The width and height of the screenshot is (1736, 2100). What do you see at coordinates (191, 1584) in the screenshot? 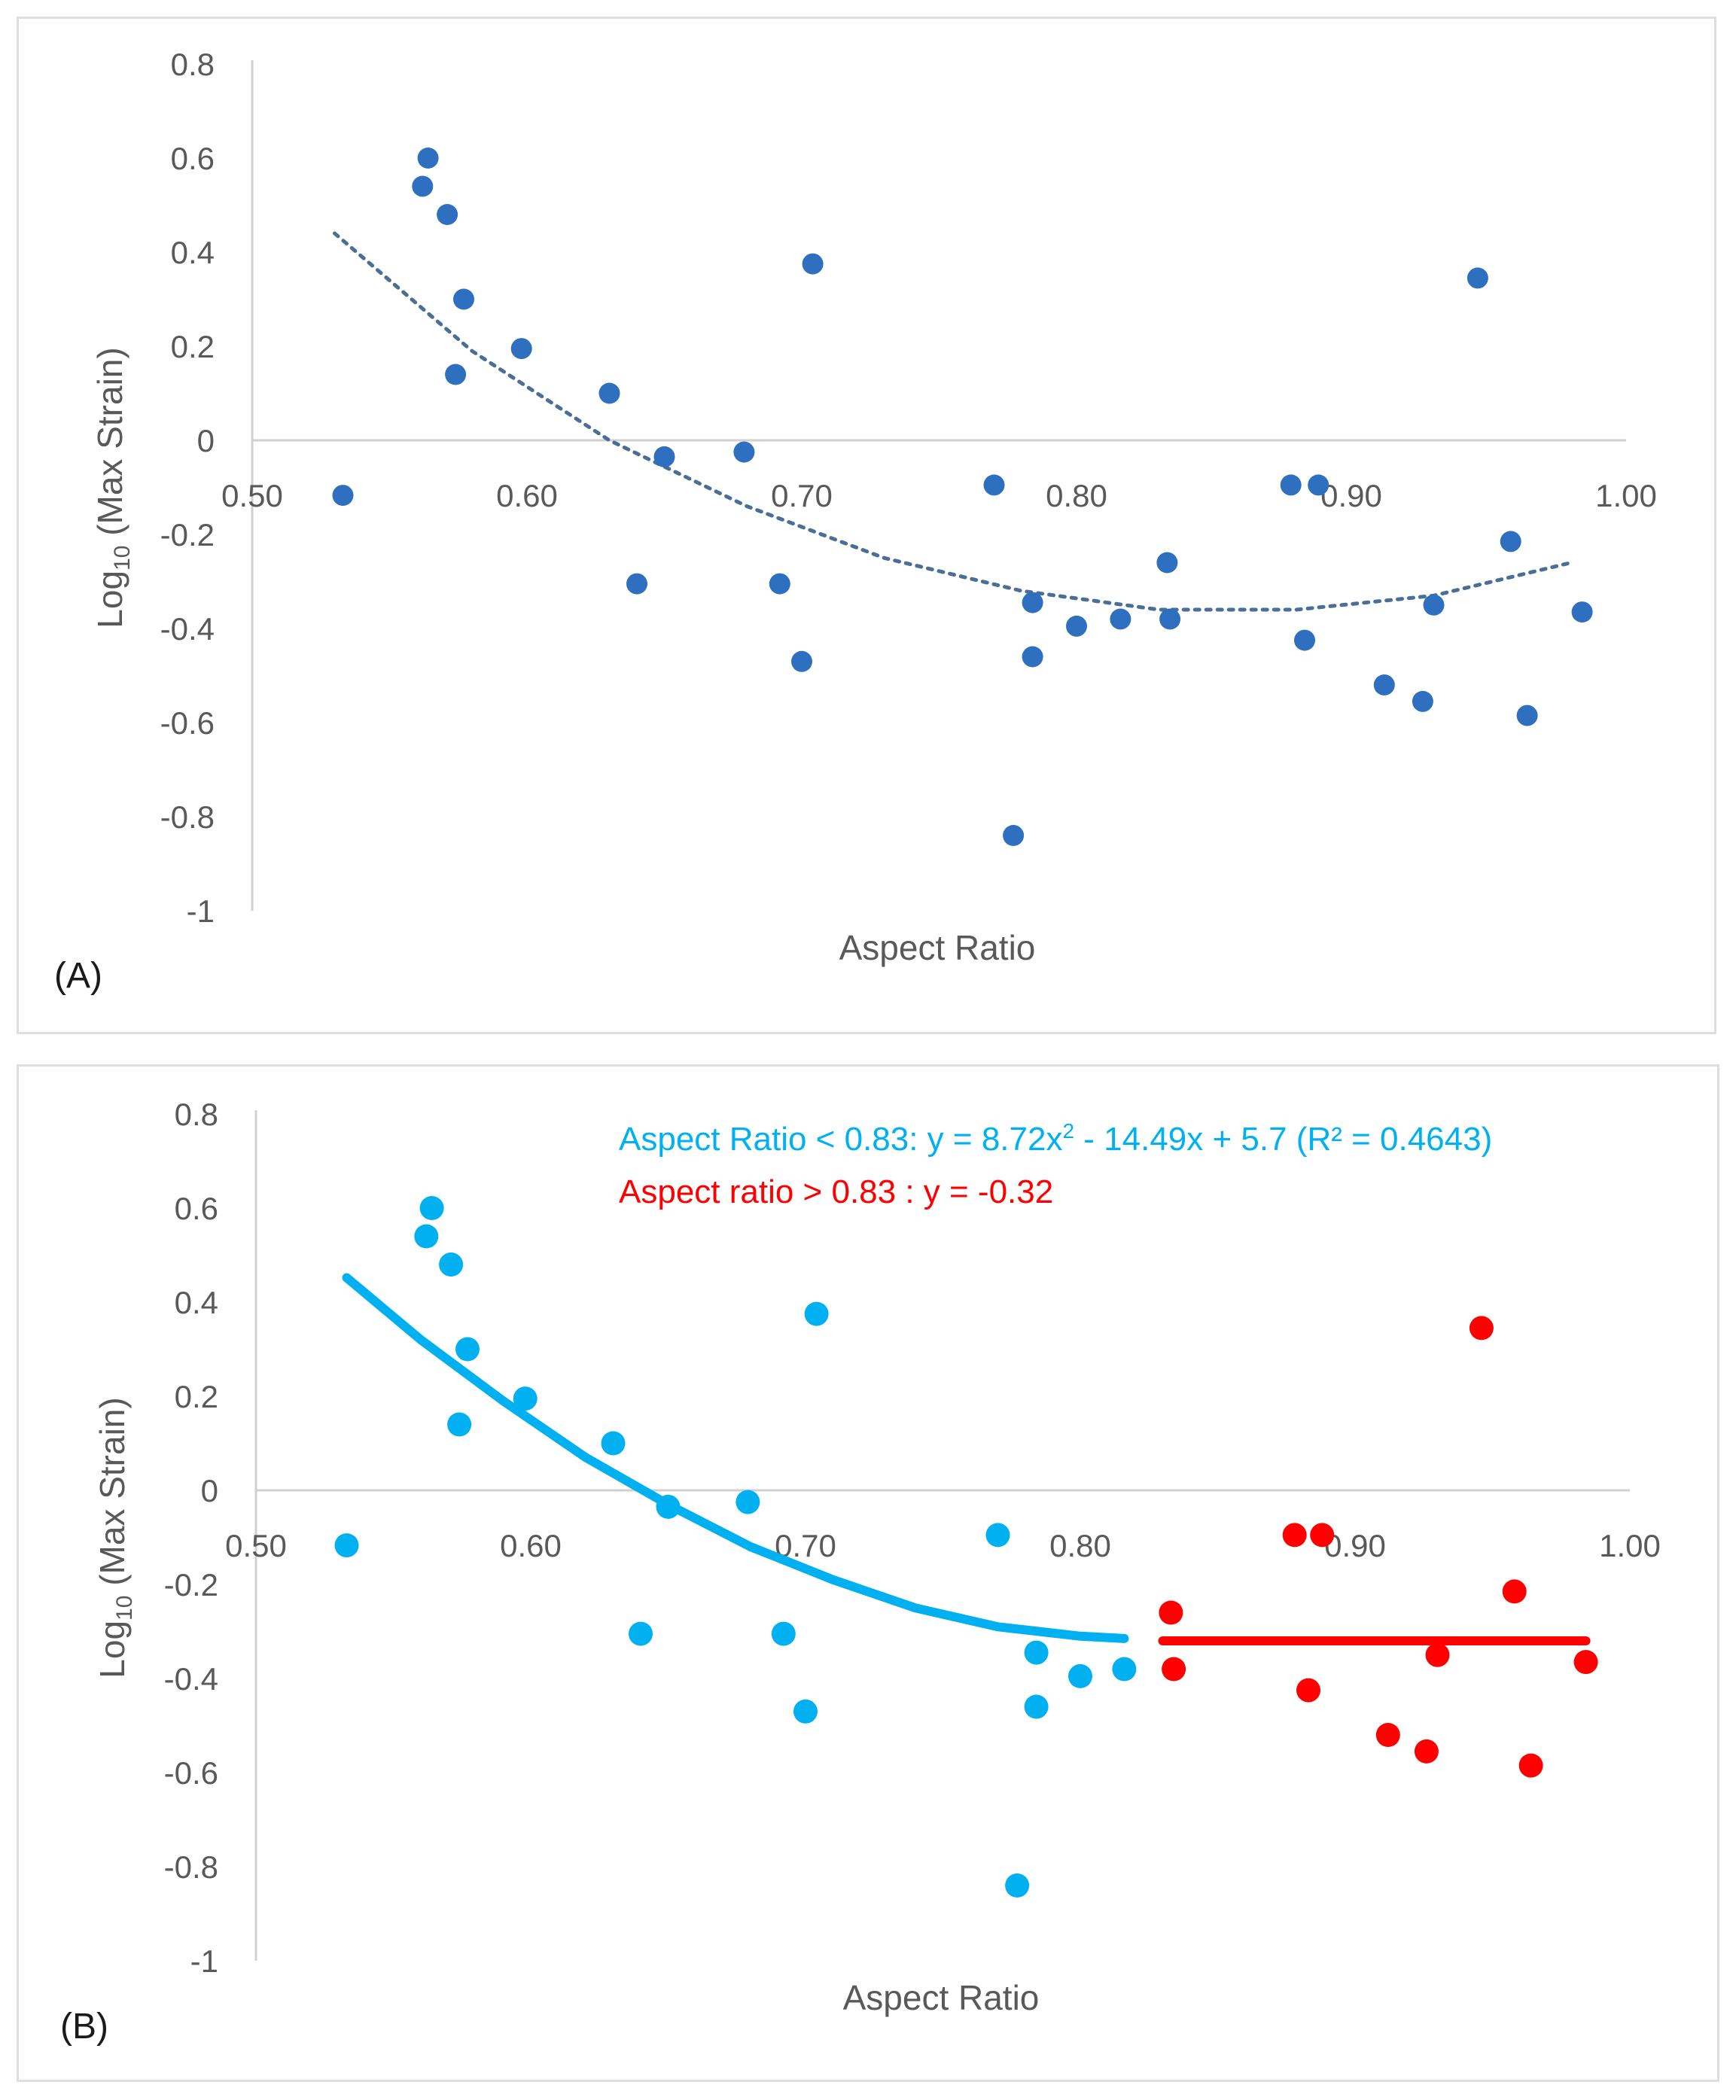
I see `y-tick-label: -0.2` at bounding box center [191, 1584].